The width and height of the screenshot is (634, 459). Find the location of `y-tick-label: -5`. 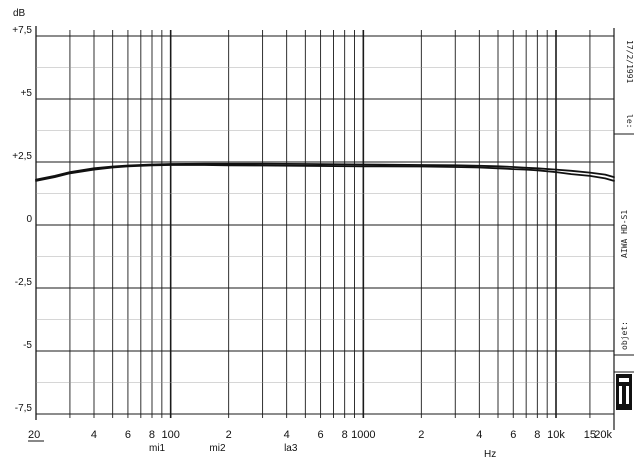

y-tick-label: -5 is located at coordinates (27, 345).